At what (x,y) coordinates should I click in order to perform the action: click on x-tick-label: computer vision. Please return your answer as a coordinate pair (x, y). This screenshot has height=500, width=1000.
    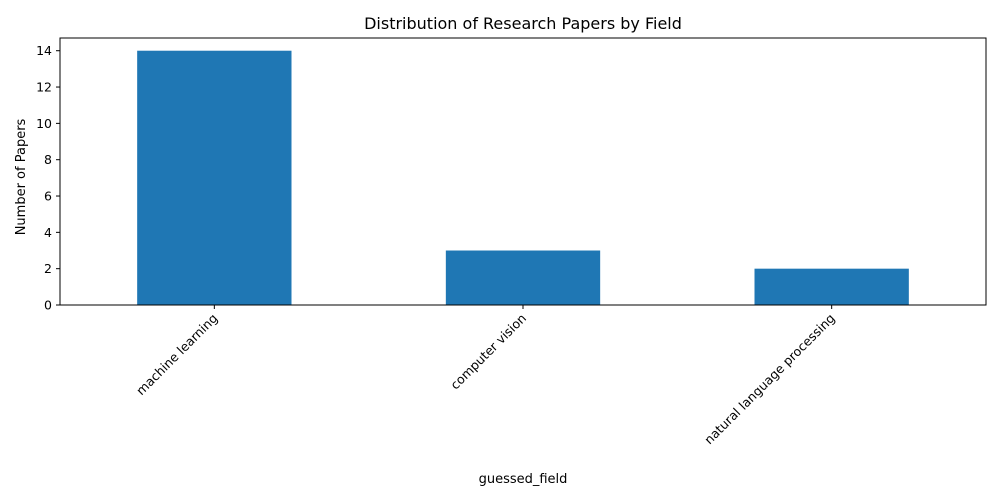
    Looking at the image, I should click on (488, 352).